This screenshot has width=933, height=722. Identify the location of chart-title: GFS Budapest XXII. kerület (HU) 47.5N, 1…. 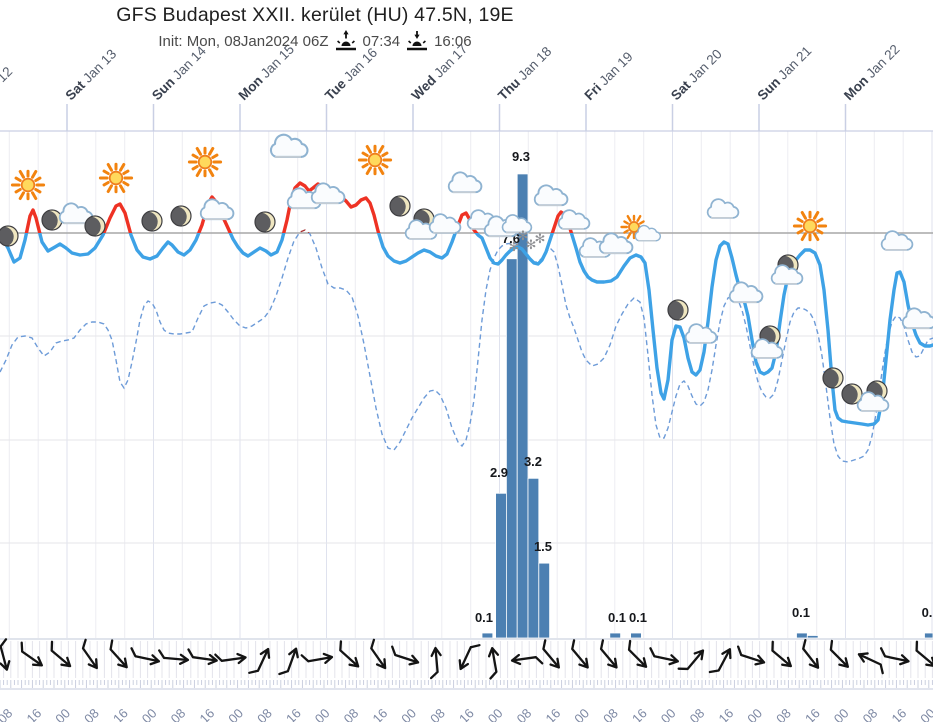
(315, 15).